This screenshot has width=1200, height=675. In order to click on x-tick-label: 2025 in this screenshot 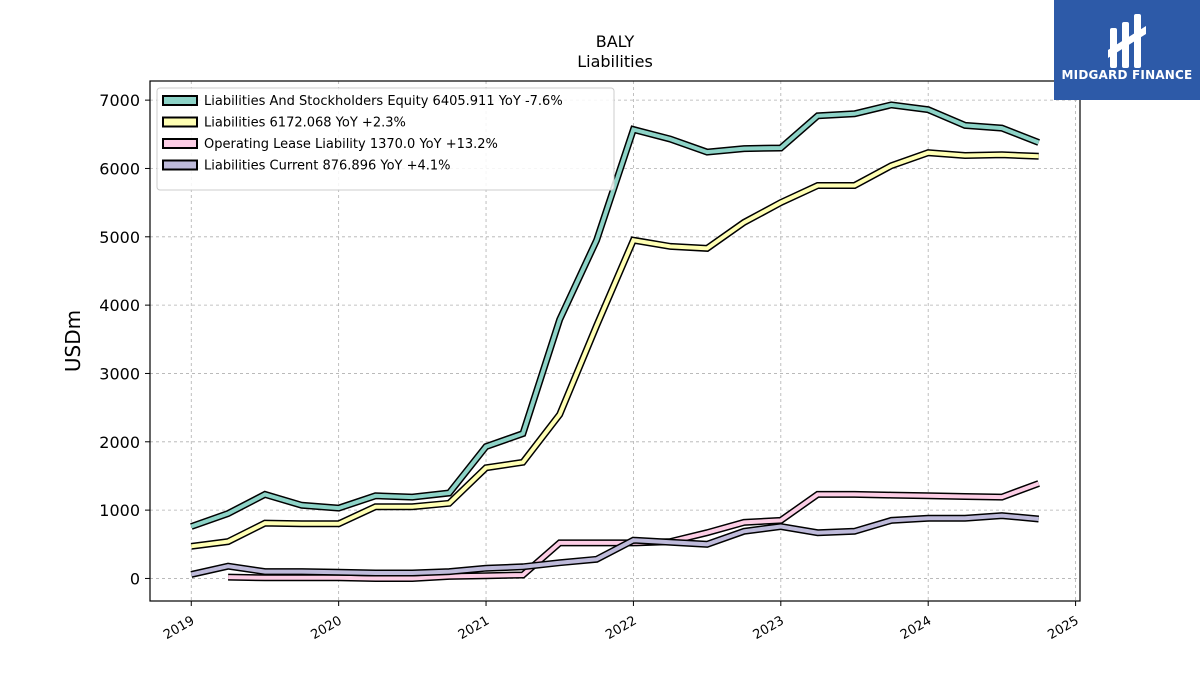, I will do `click(1063, 628)`.